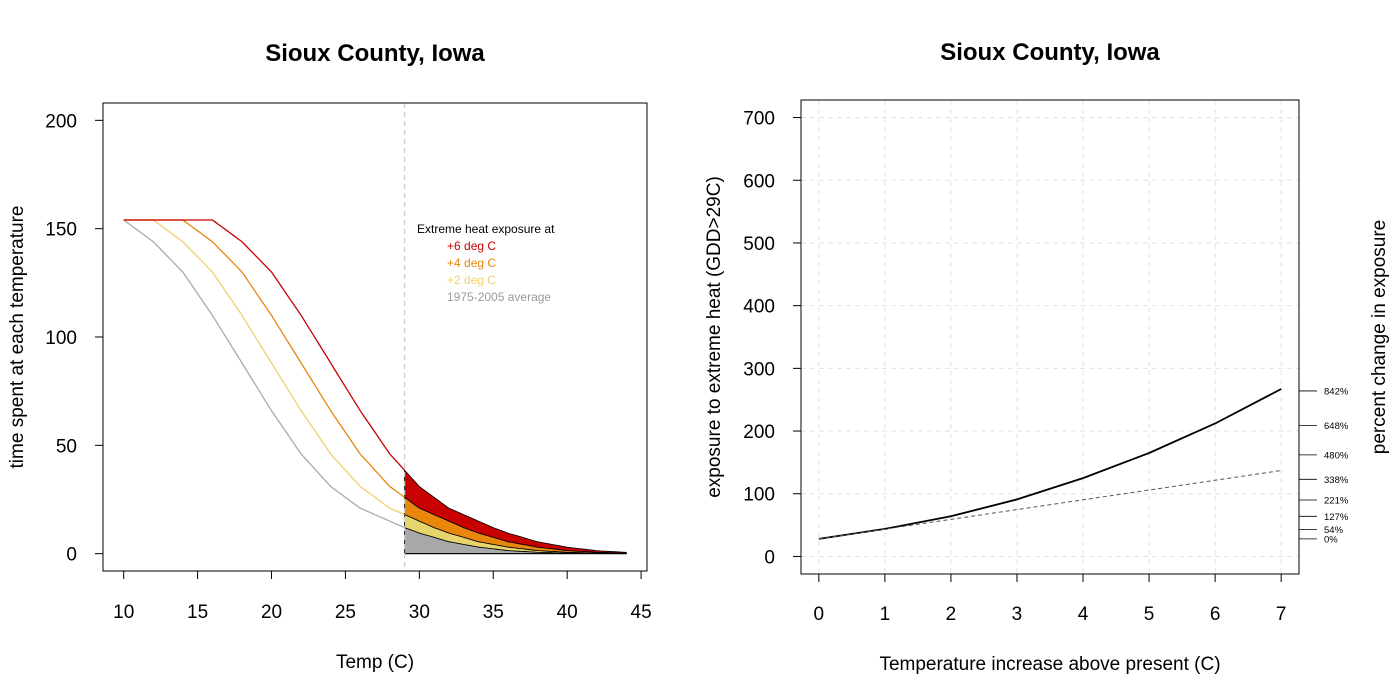 The image size is (1400, 700). What do you see at coordinates (819, 614) in the screenshot?
I see `x-tick-label: 0` at bounding box center [819, 614].